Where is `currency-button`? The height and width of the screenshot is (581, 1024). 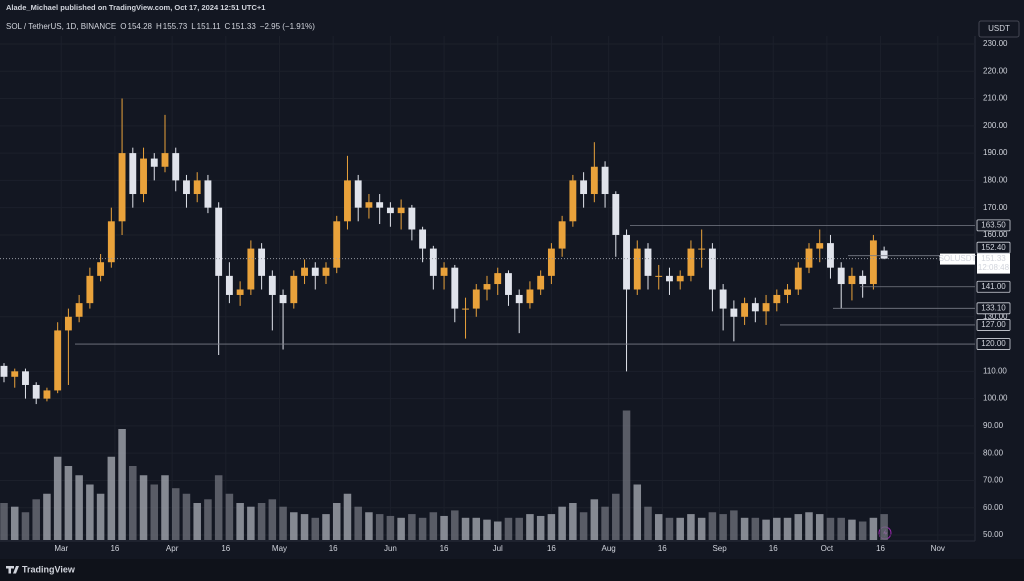
currency-button is located at coordinates (999, 29).